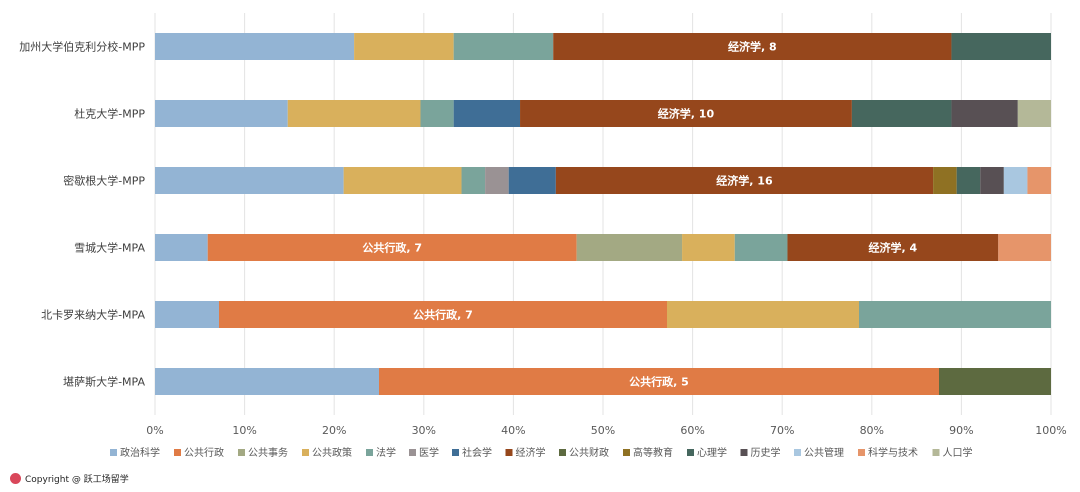 Image resolution: width=1080 pixels, height=492 pixels. Describe the element at coordinates (244, 430) in the screenshot. I see `x-tick-label: 10%` at that location.